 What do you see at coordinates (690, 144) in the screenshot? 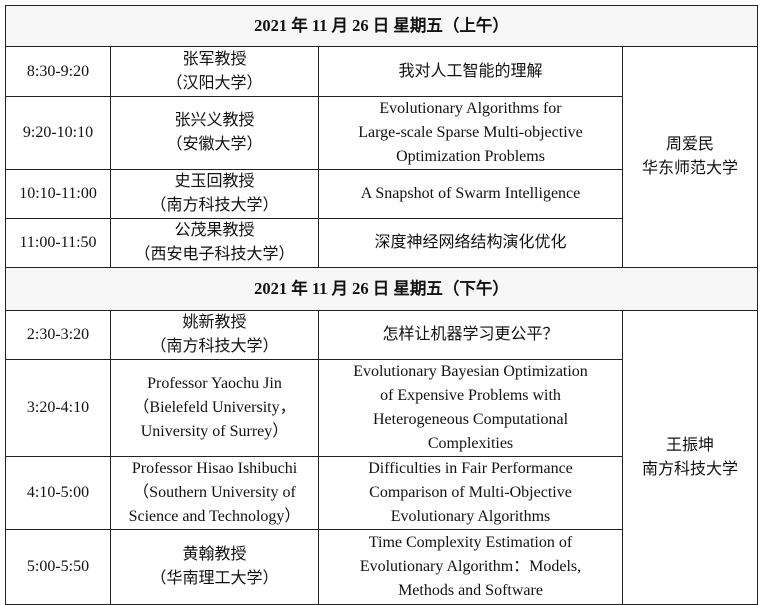
I see `chair-name: 周爱民` at bounding box center [690, 144].